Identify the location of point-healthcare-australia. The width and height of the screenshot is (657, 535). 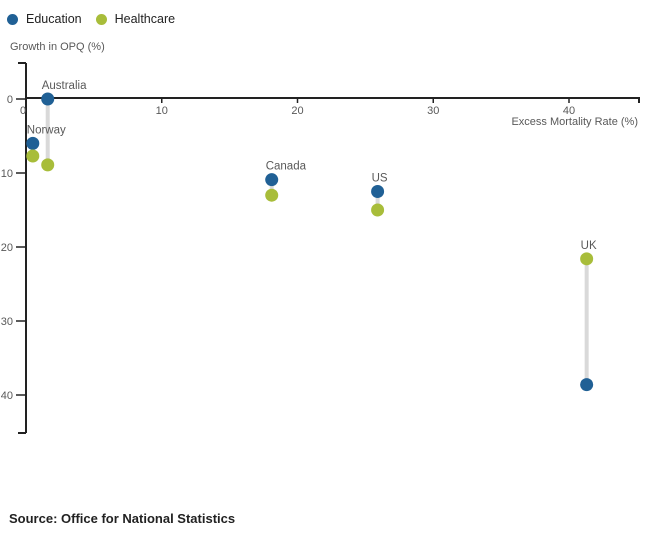
(48, 165).